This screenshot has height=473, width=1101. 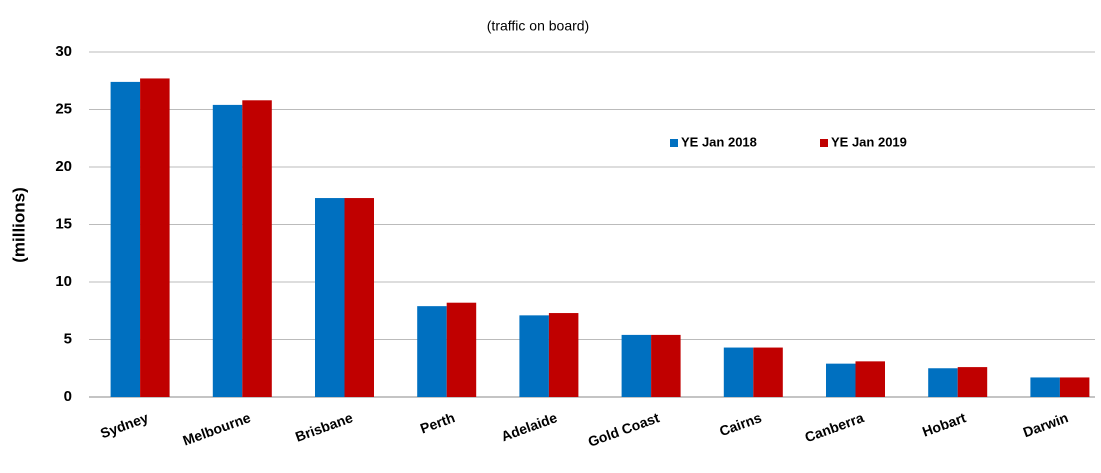 I want to click on legend-label: YE Jan 2019, so click(x=869, y=141).